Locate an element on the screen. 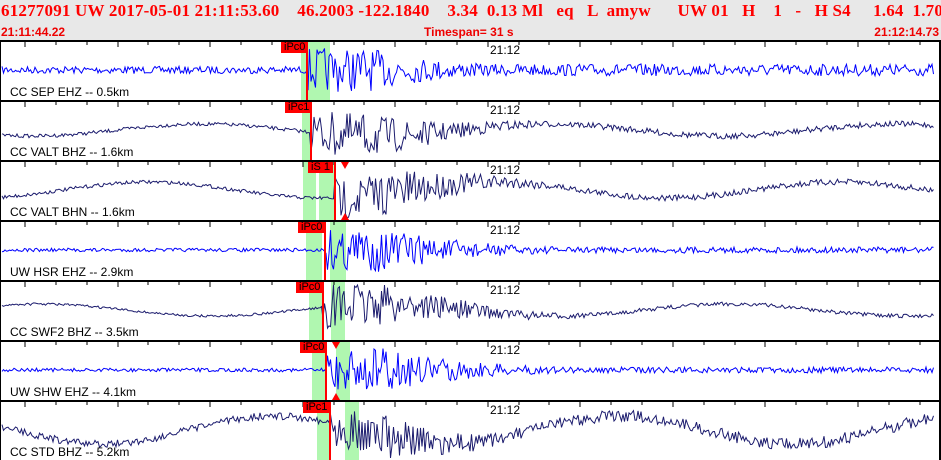  station-label: CC VALT BHN -- 1.6km is located at coordinates (72, 212).